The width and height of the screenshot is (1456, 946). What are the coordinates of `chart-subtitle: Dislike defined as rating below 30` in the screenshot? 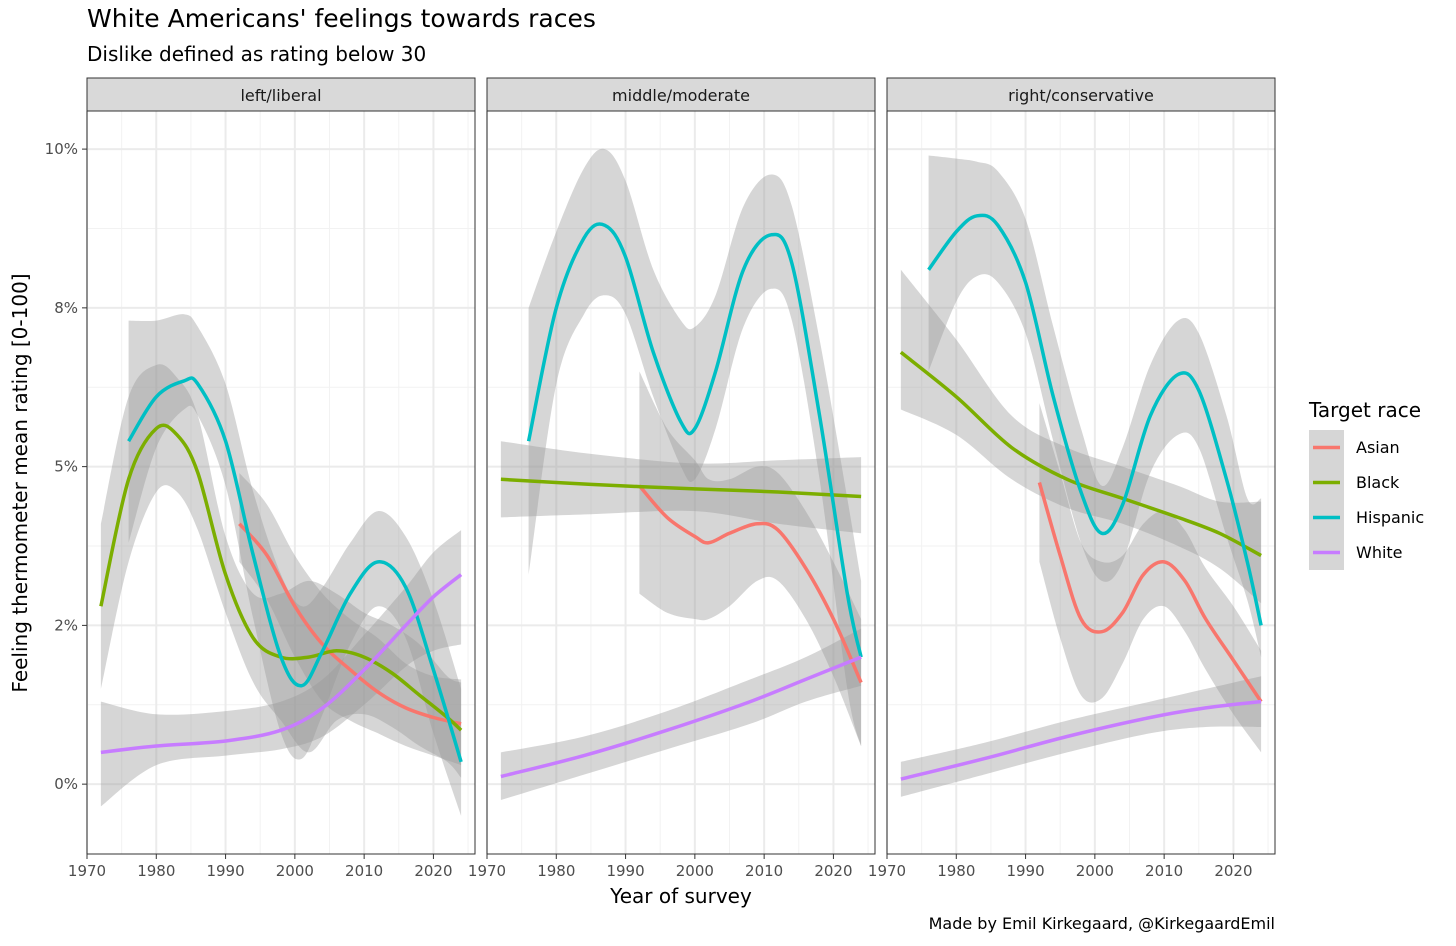 It's located at (257, 54).